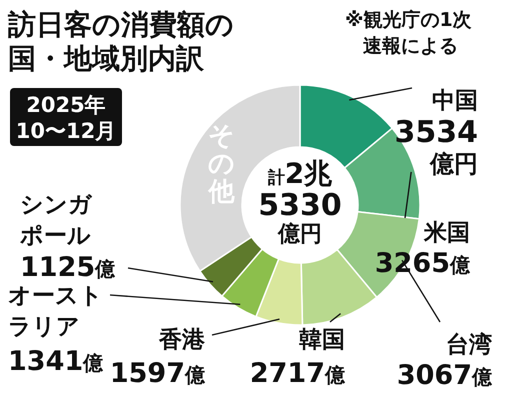  I want to click on subtitle: 10〜12月, so click(66, 131).